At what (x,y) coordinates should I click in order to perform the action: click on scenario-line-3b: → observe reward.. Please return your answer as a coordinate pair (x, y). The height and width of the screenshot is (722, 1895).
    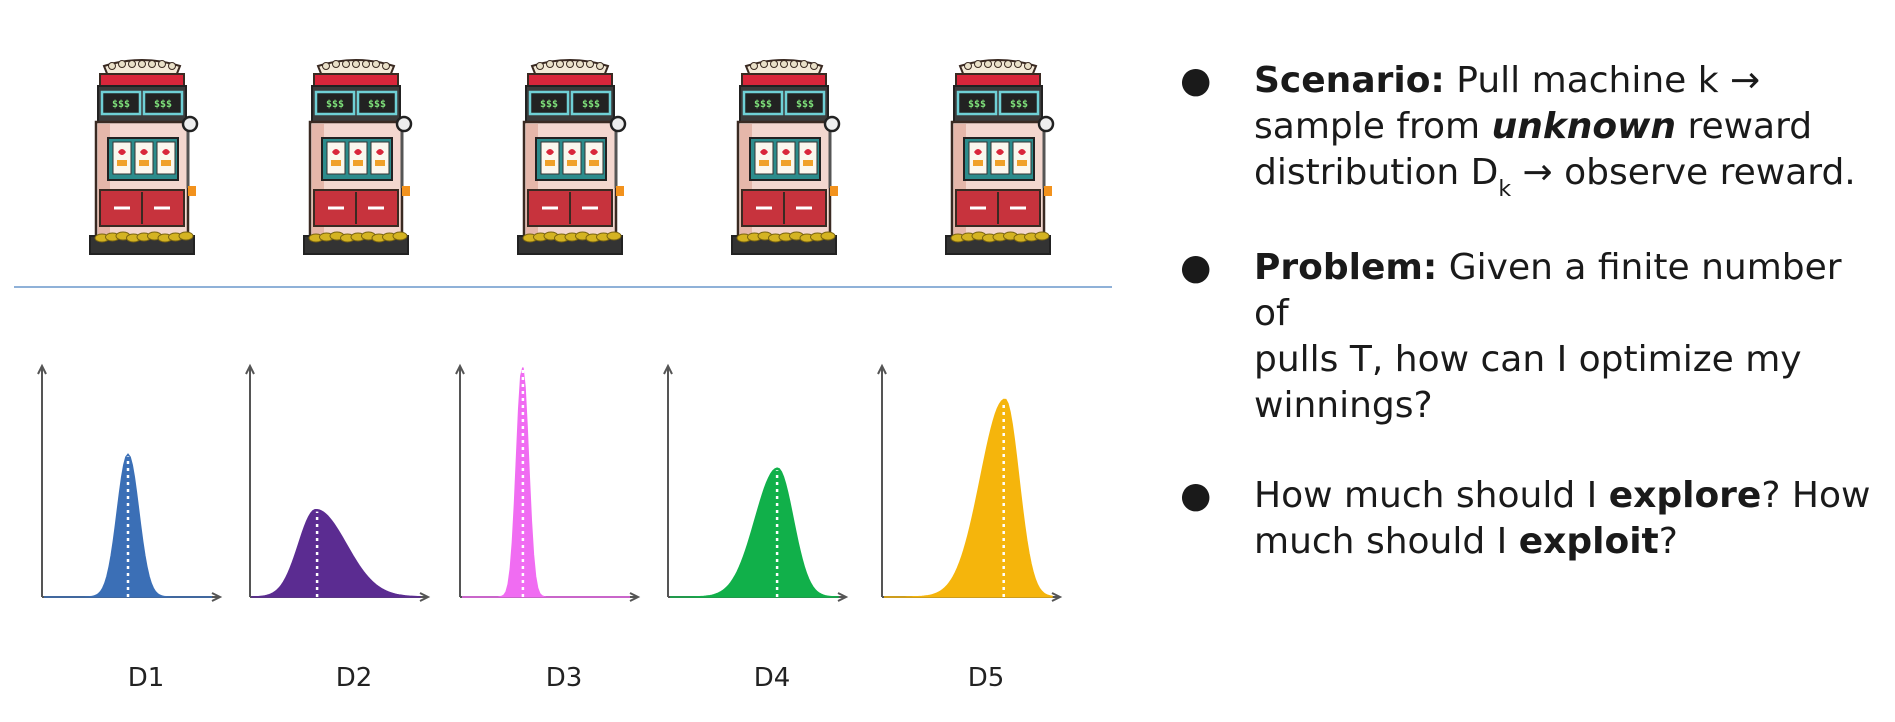
    Looking at the image, I should click on (1683, 172).